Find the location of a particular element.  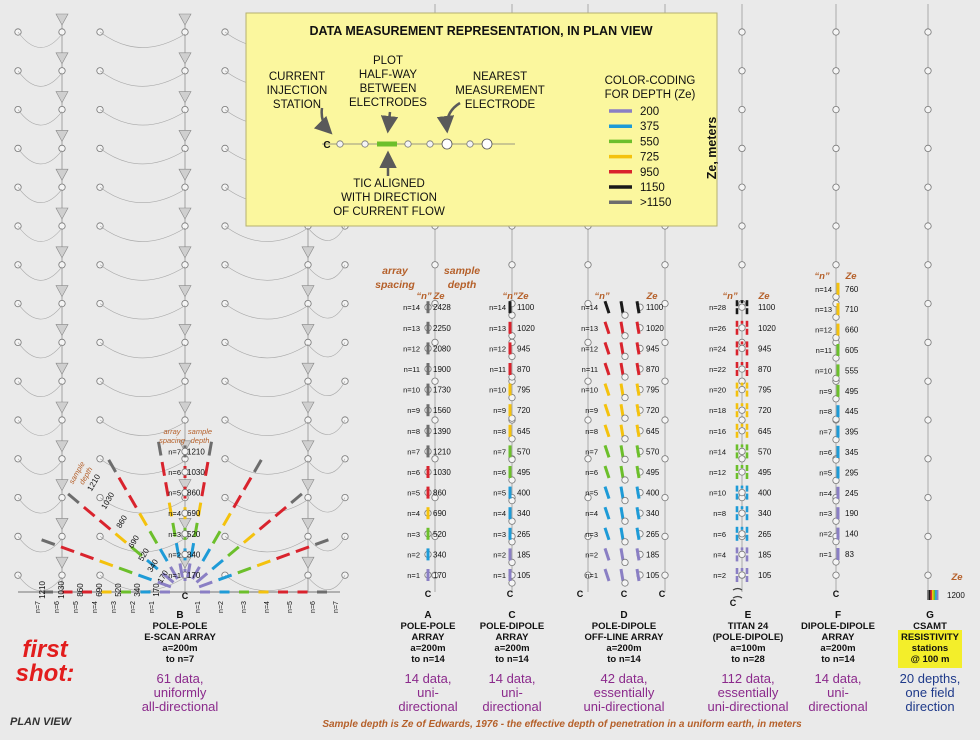

array-label: ARRAY is located at coordinates (839, 637).